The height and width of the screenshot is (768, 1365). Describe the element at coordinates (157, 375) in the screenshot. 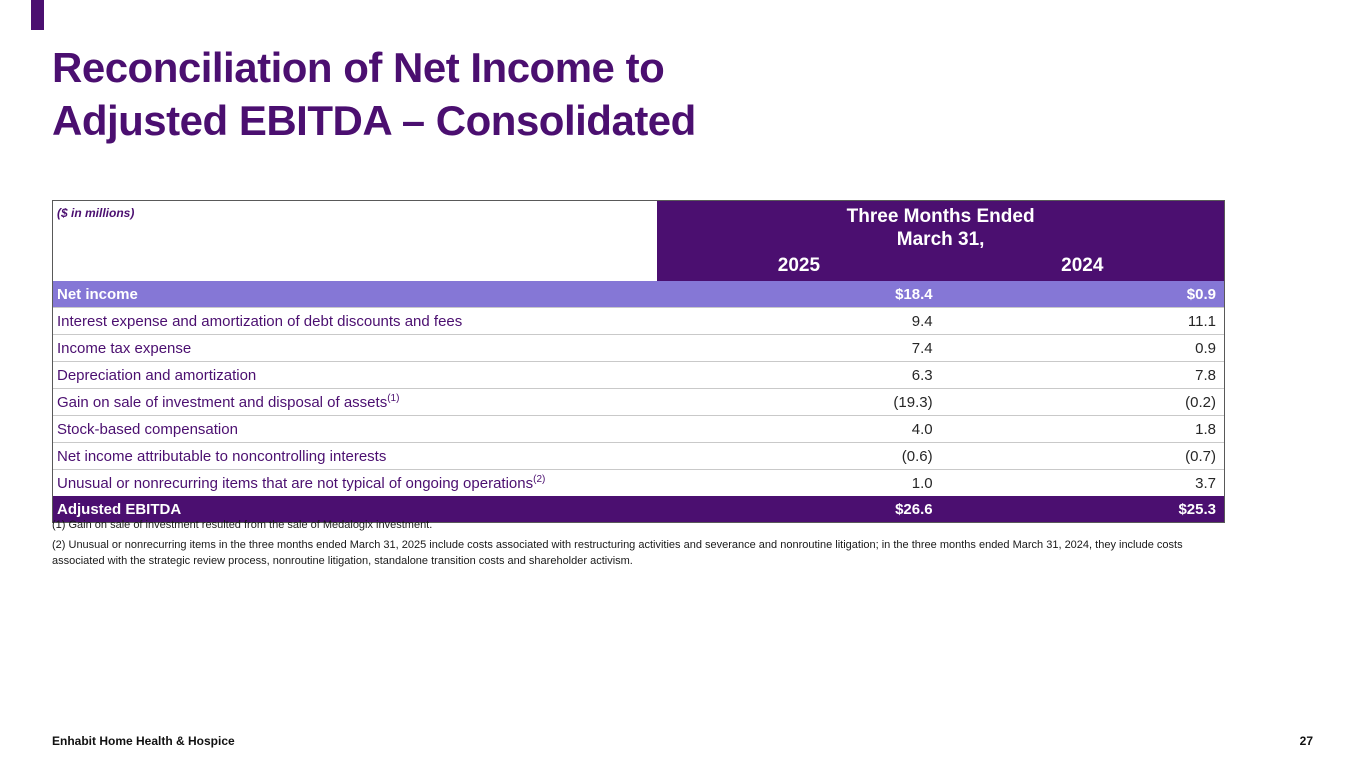

I see `row-label-text: Depreciation and amortization` at that location.